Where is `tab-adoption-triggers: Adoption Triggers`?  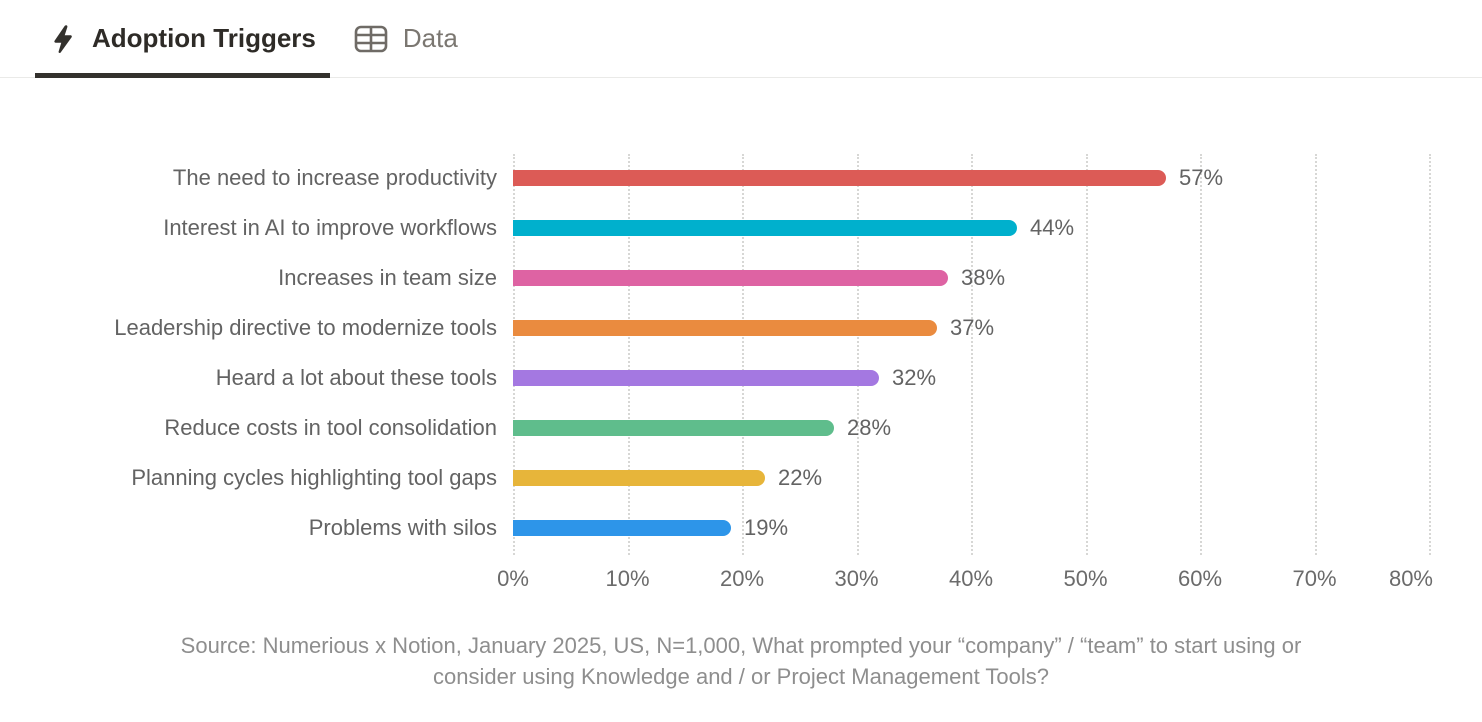
tab-adoption-triggers: Adoption Triggers is located at coordinates (182, 39).